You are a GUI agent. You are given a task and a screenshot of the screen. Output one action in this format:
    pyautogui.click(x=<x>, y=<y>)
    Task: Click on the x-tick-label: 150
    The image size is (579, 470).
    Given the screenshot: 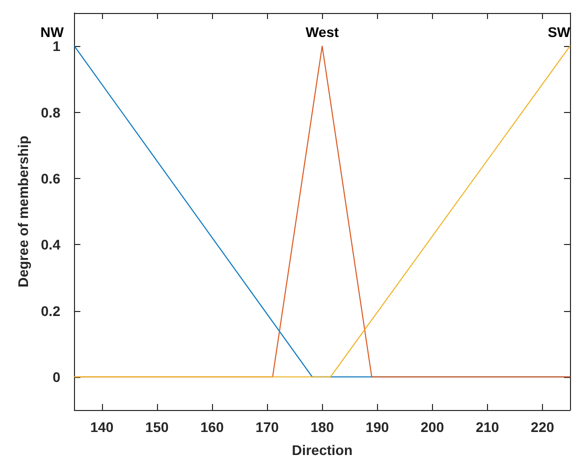 What is the action you would take?
    pyautogui.click(x=157, y=427)
    